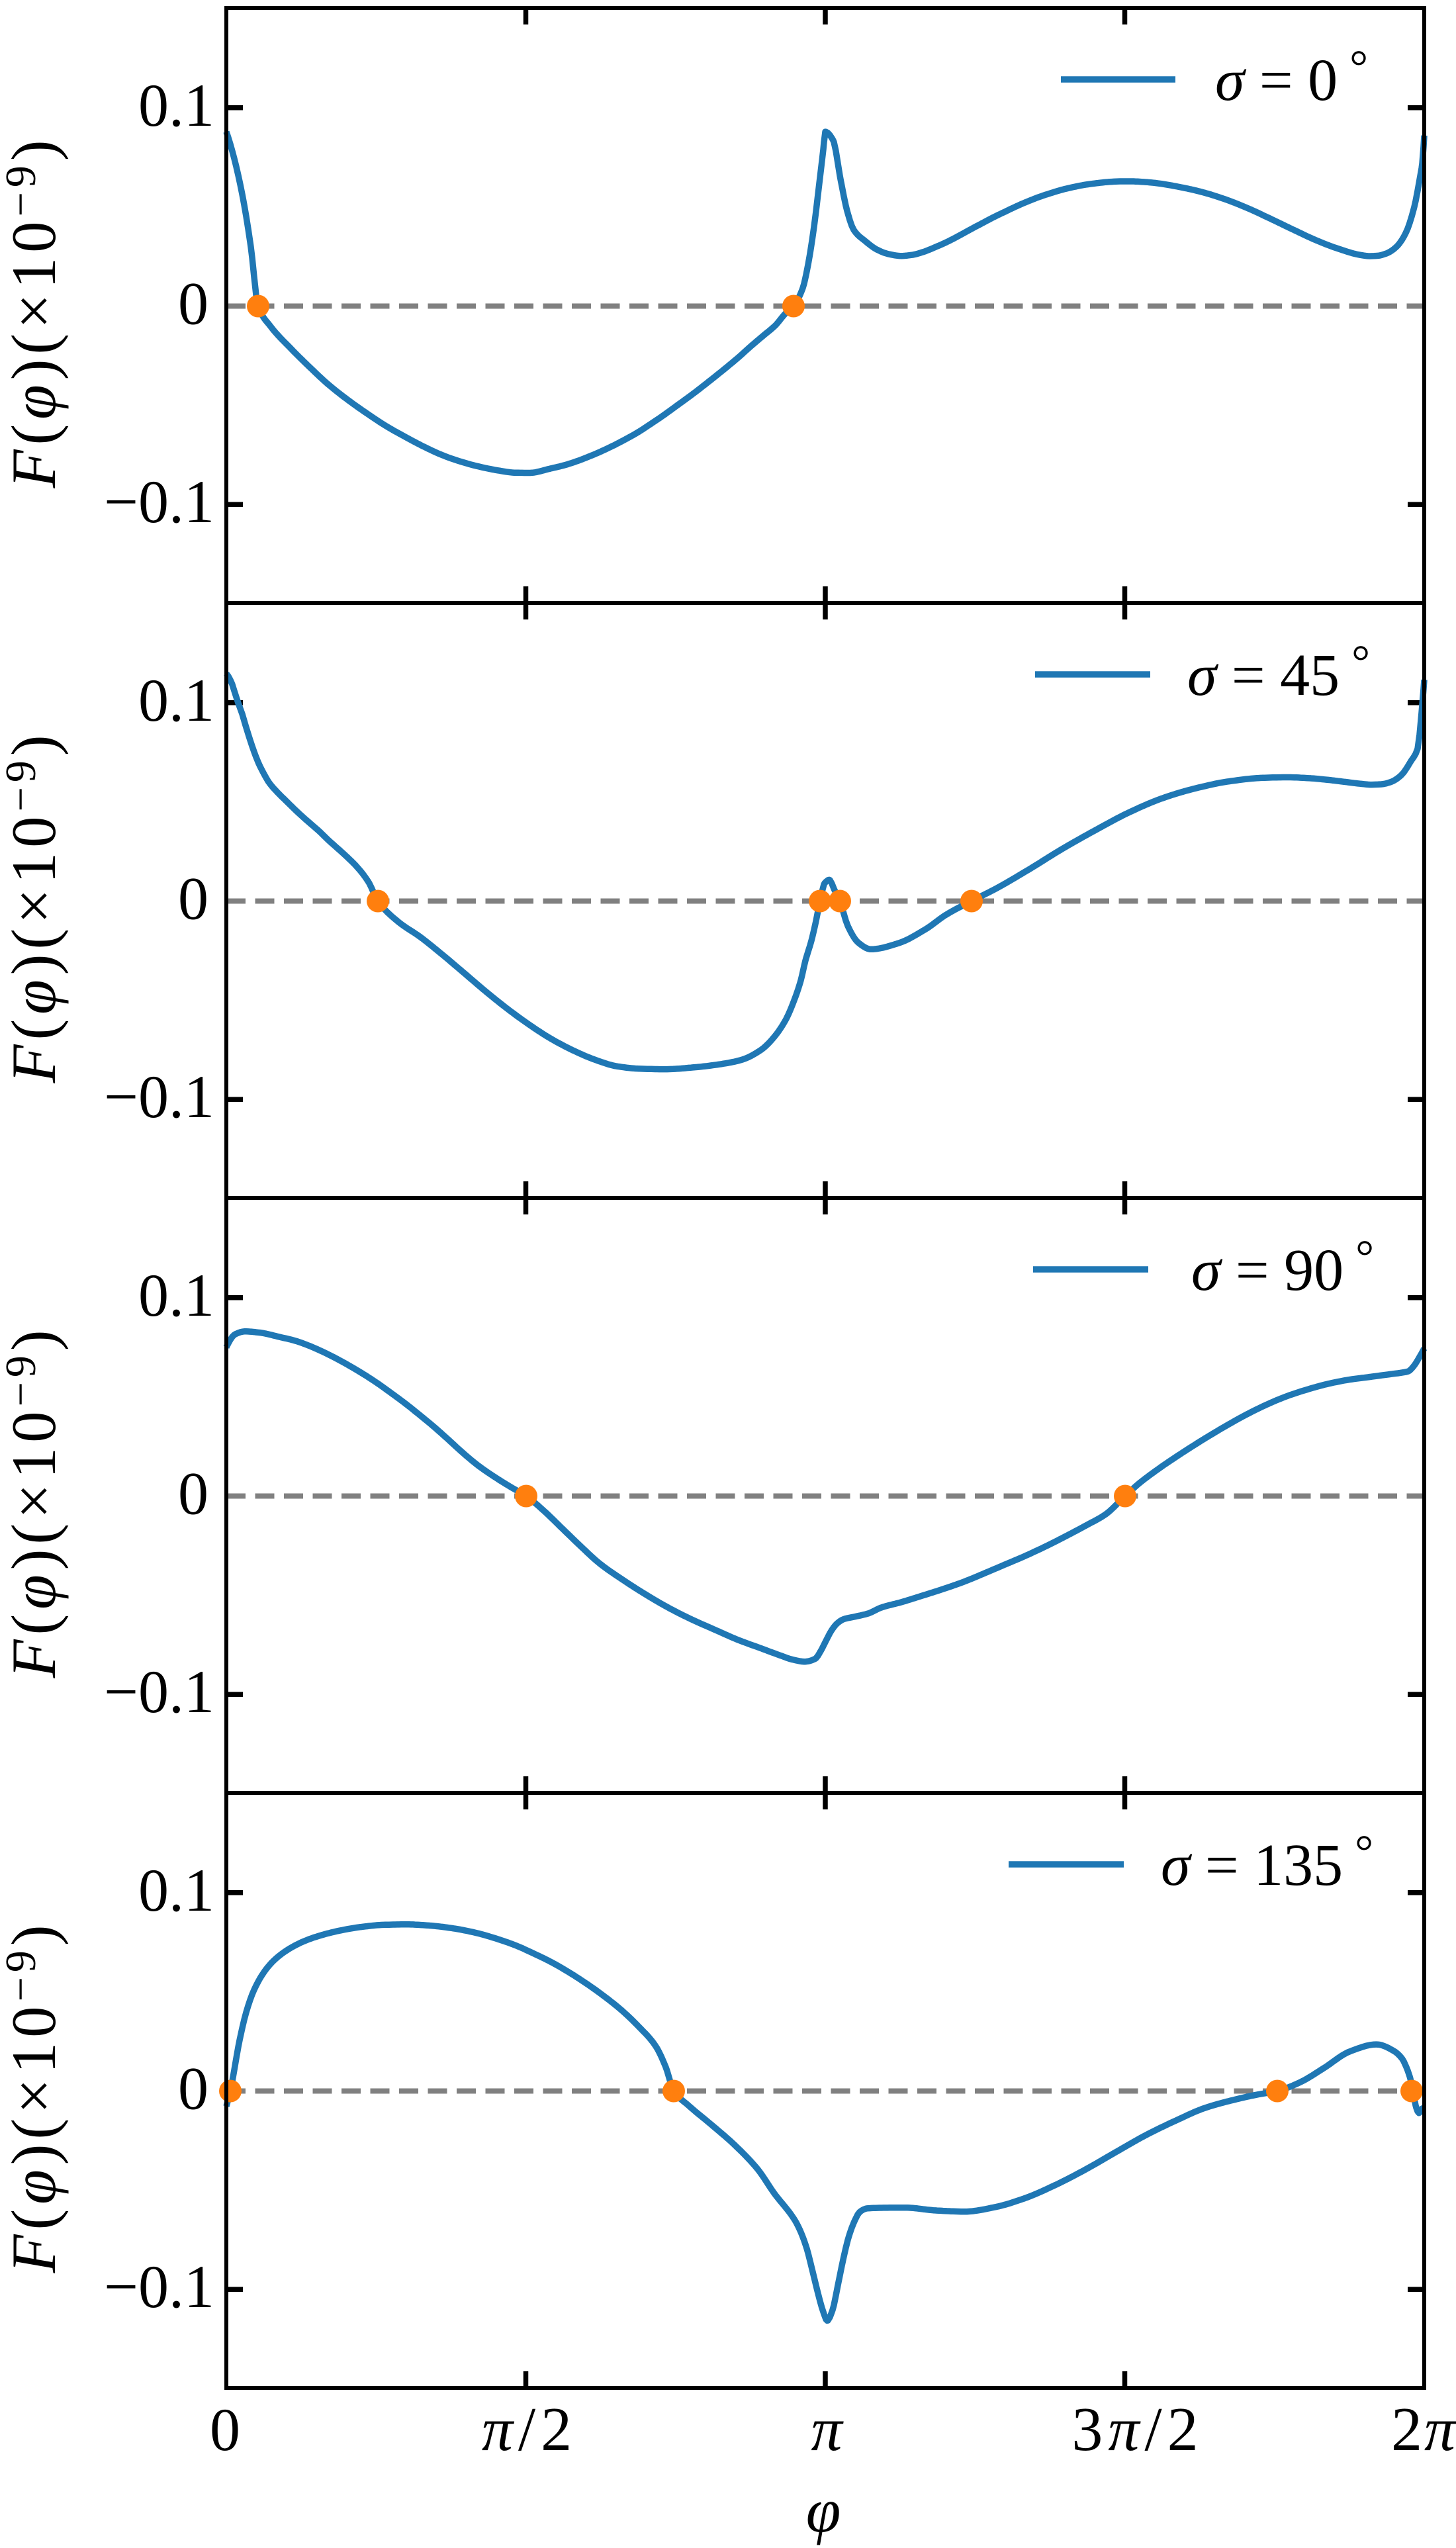  I want to click on svg-text: π/2, so click(529, 2429).